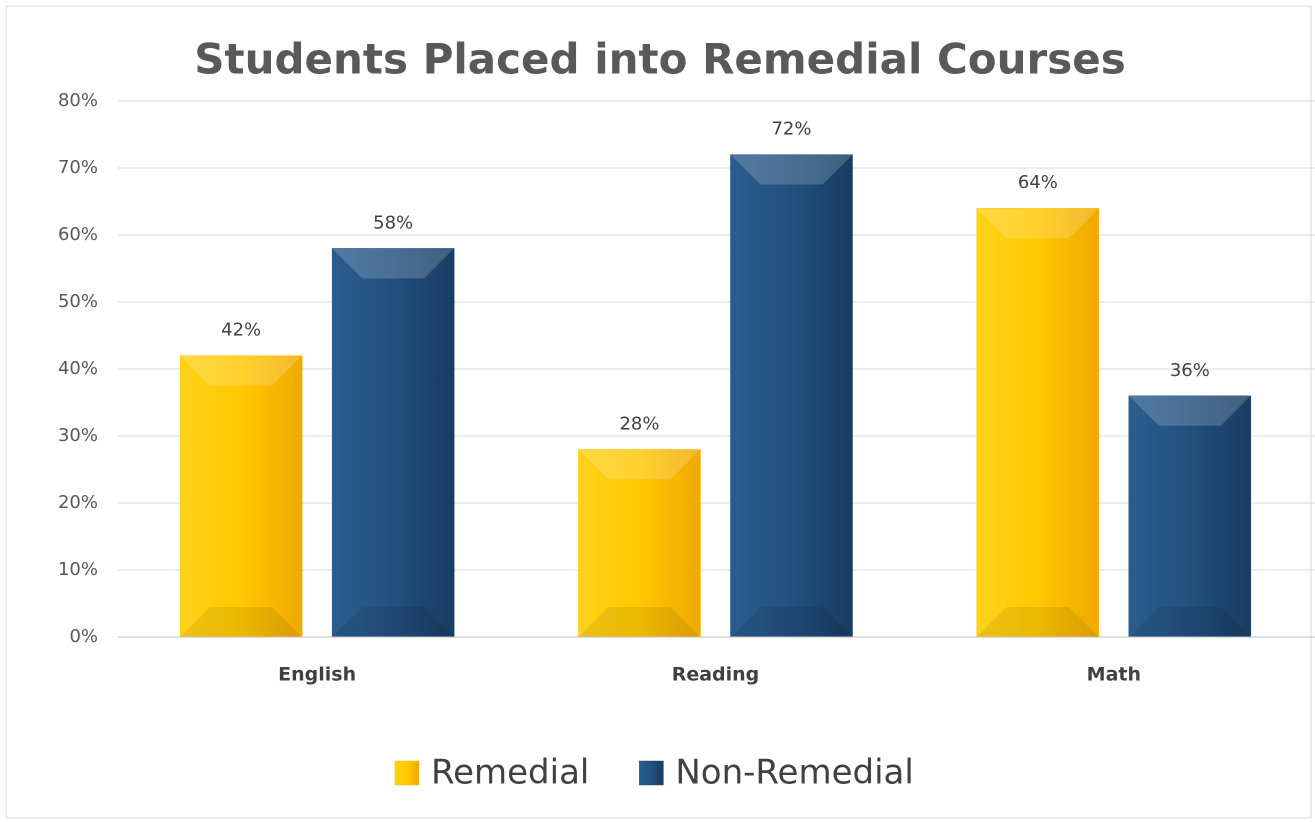 The width and height of the screenshot is (1315, 822). I want to click on y-tick-label: 70%, so click(78, 167).